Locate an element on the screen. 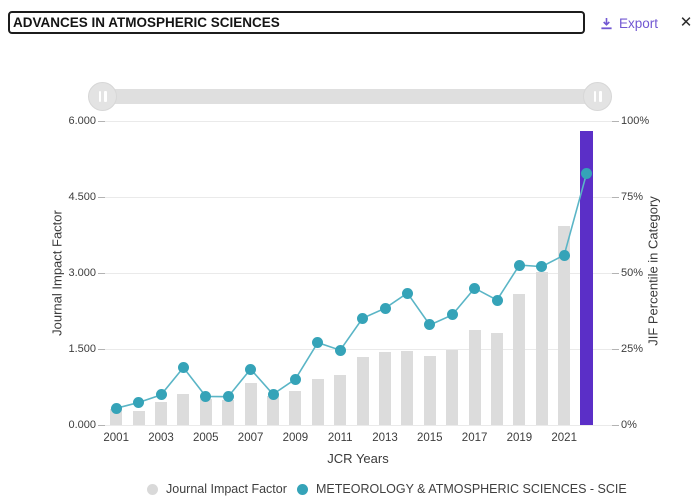 The image size is (700, 504). export-label: Export is located at coordinates (639, 23).